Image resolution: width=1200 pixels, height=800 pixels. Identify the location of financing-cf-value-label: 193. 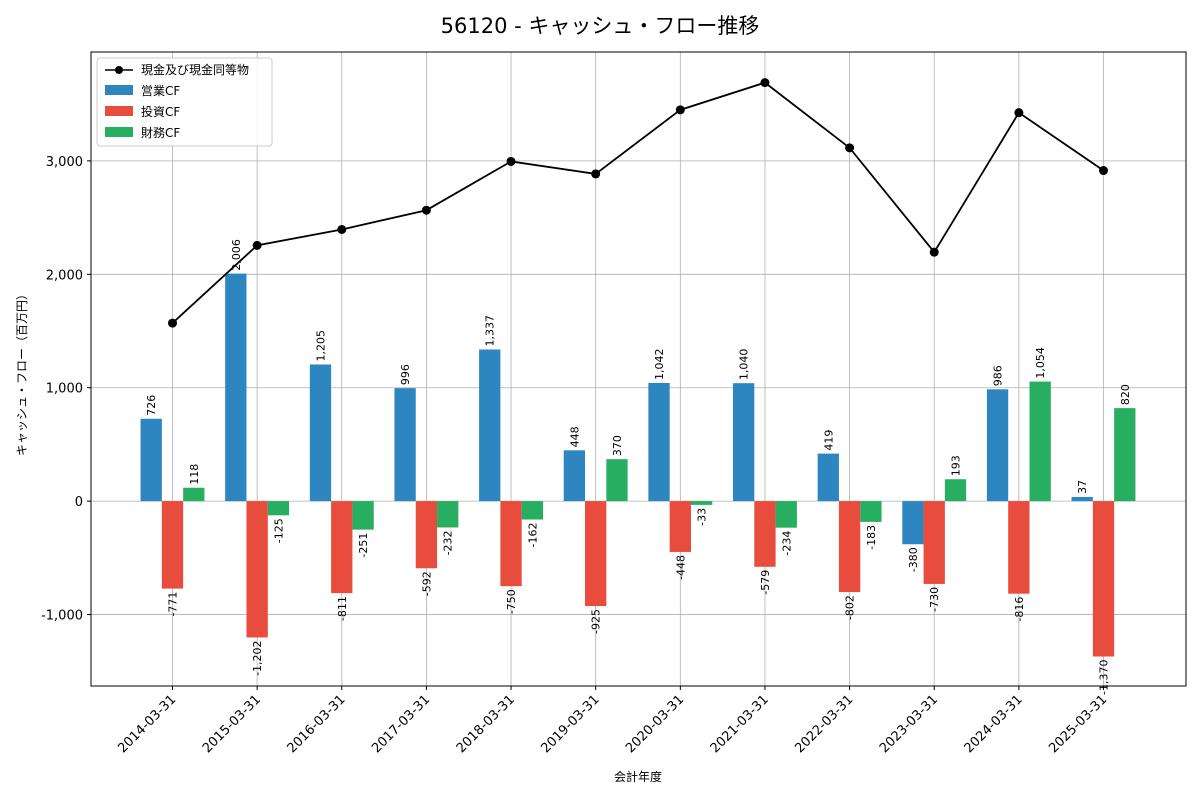
(956, 465).